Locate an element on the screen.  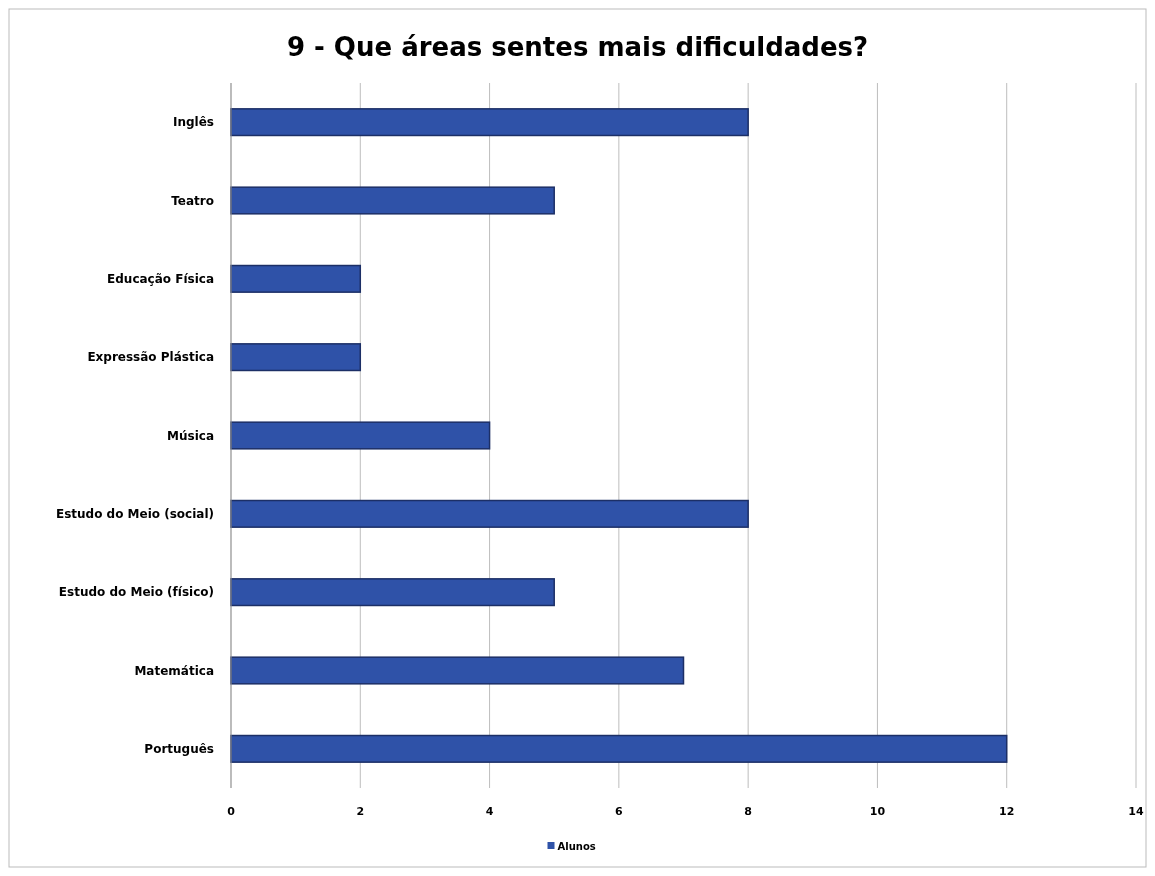
chart-title: 9 - Que áreas sentes mais dificuldades? is located at coordinates (577, 47).